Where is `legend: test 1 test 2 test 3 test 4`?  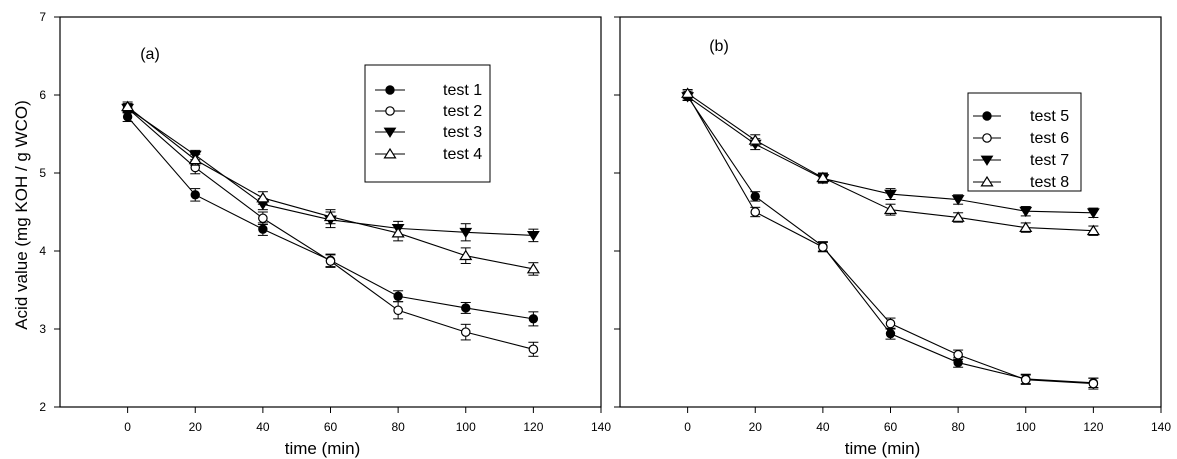 legend: test 1 test 2 test 3 test 4 is located at coordinates (427, 123).